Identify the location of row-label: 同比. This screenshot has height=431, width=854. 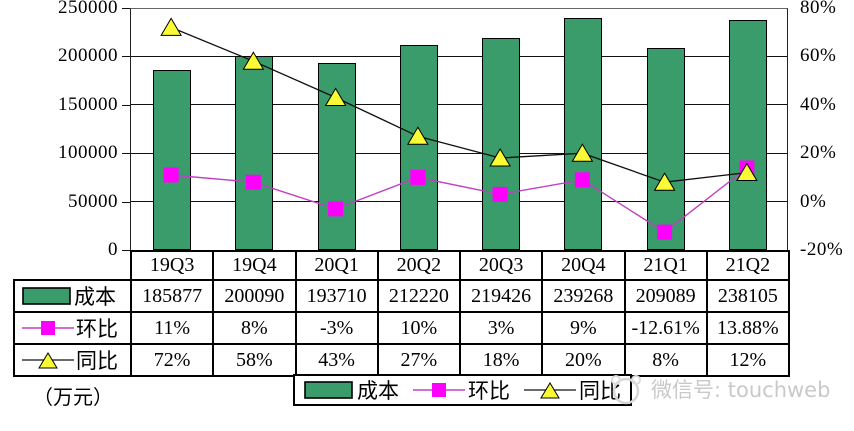
(97, 361).